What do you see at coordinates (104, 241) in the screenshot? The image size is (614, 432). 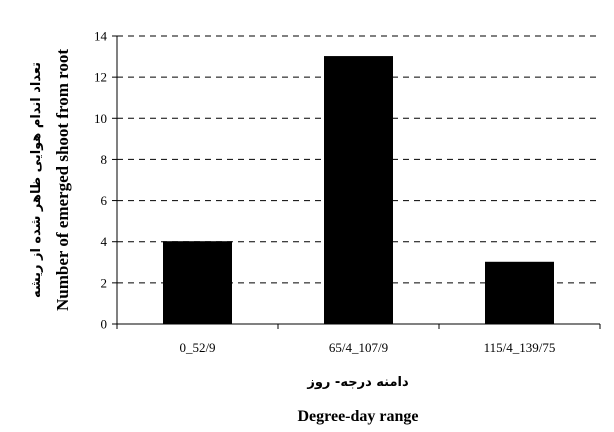 I see `y-tick-label: 4` at bounding box center [104, 241].